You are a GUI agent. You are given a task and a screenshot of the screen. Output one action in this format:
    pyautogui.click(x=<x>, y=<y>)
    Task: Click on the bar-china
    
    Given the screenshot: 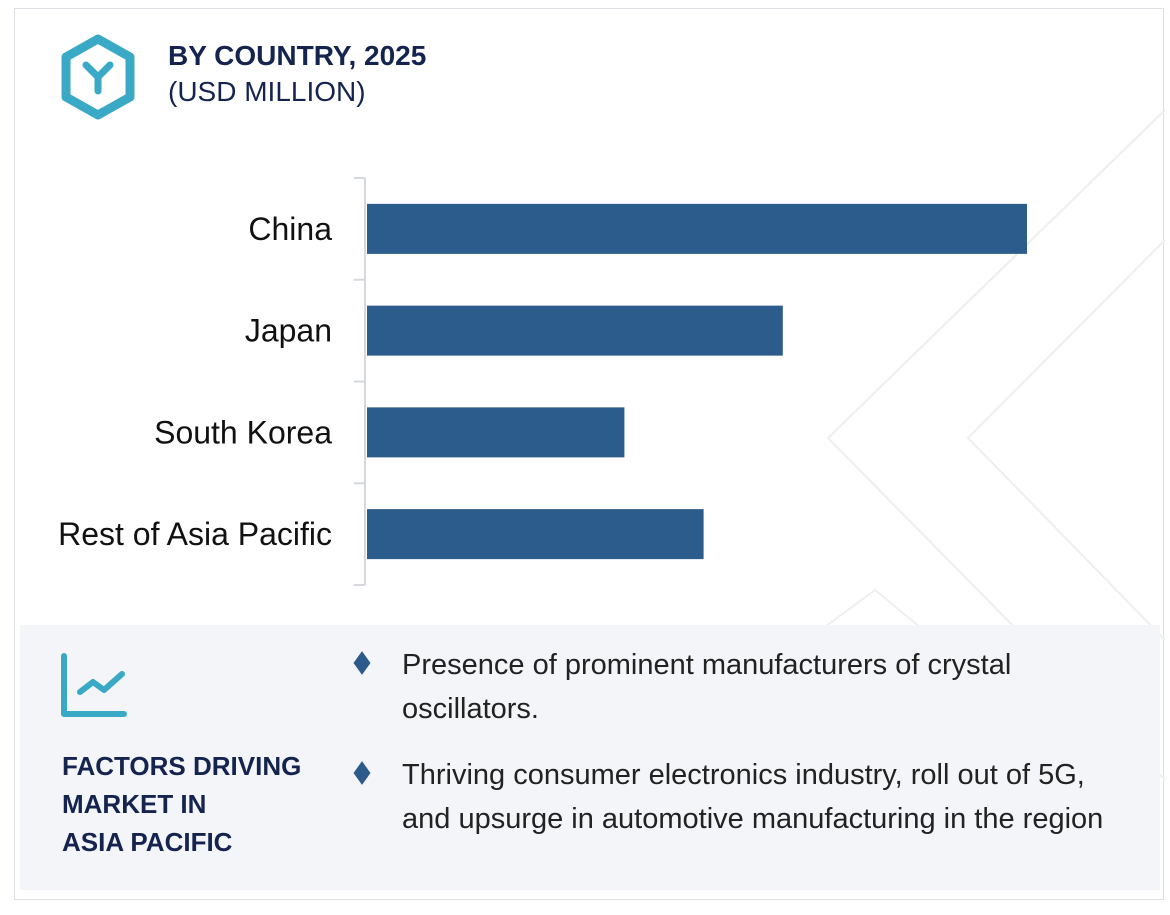 What is the action you would take?
    pyautogui.click(x=697, y=228)
    